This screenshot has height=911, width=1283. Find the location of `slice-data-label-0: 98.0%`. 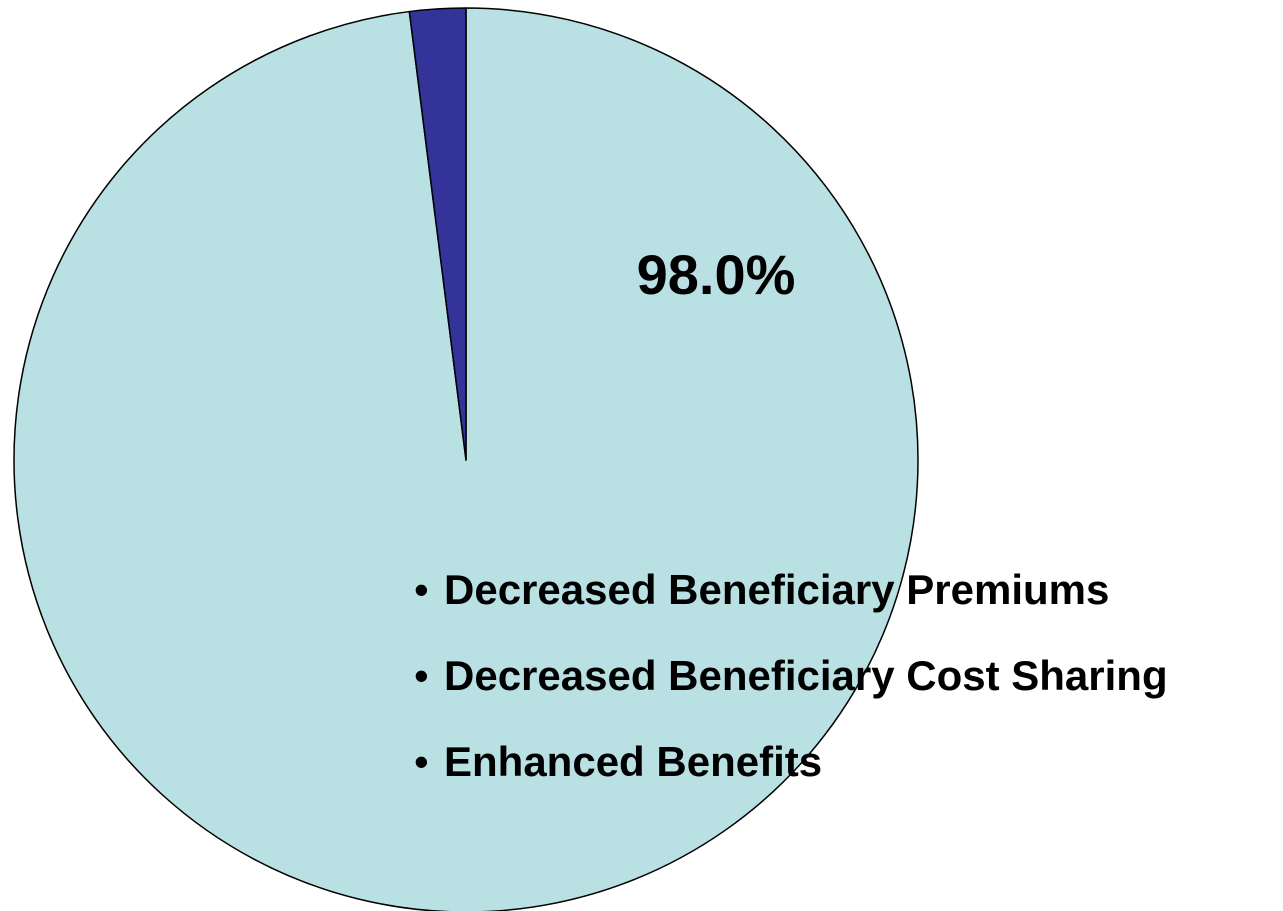

slice-data-label-0: 98.0% is located at coordinates (716, 274).